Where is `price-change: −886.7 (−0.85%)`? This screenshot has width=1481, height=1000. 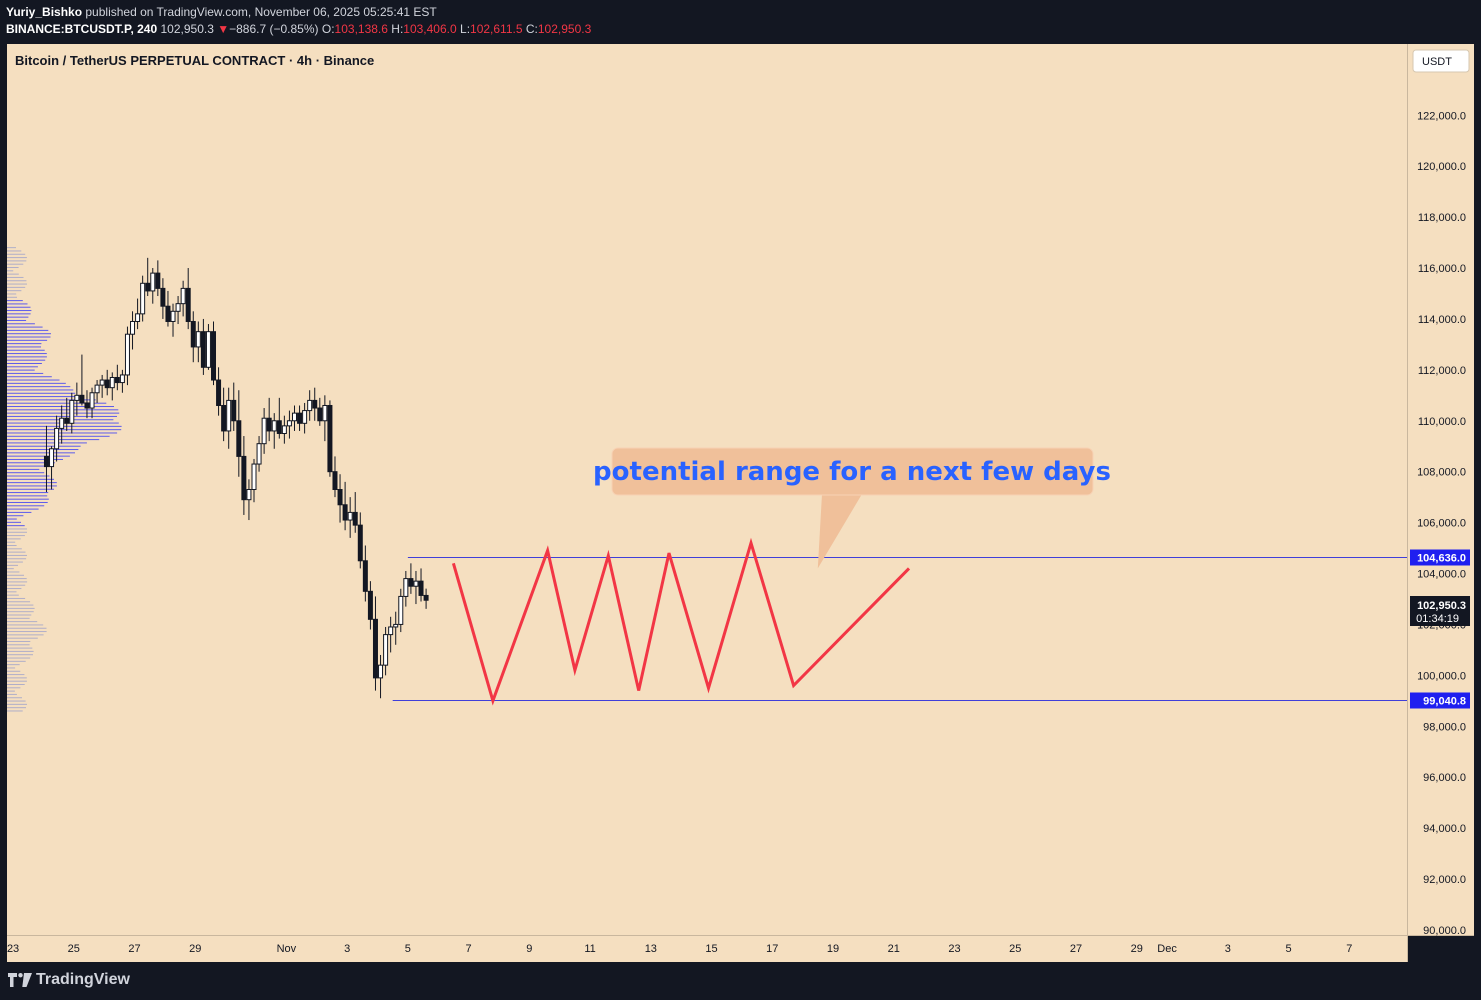
price-change: −886.7 (−0.85%) is located at coordinates (274, 29).